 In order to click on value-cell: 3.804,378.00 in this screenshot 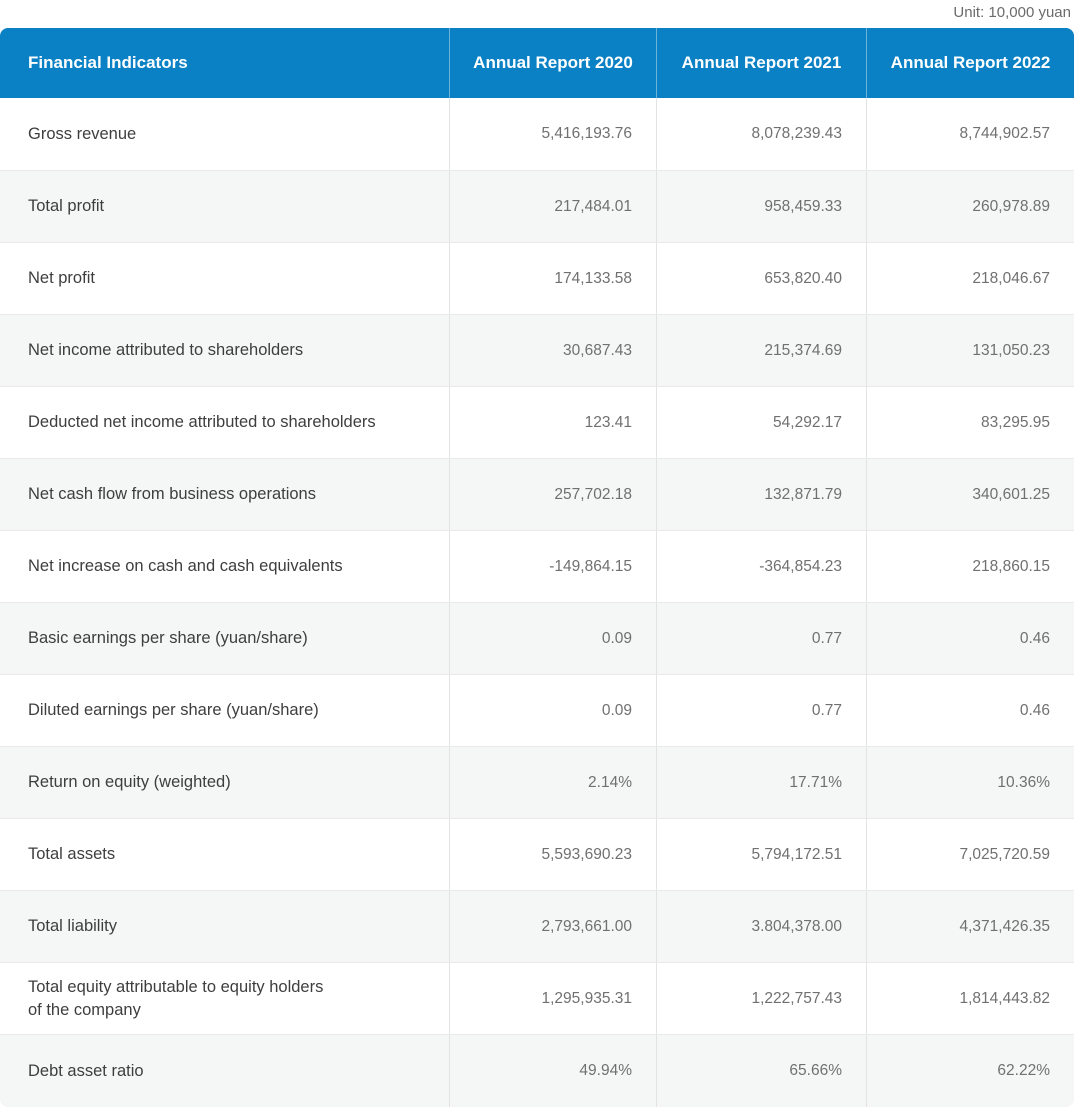, I will do `click(761, 926)`.